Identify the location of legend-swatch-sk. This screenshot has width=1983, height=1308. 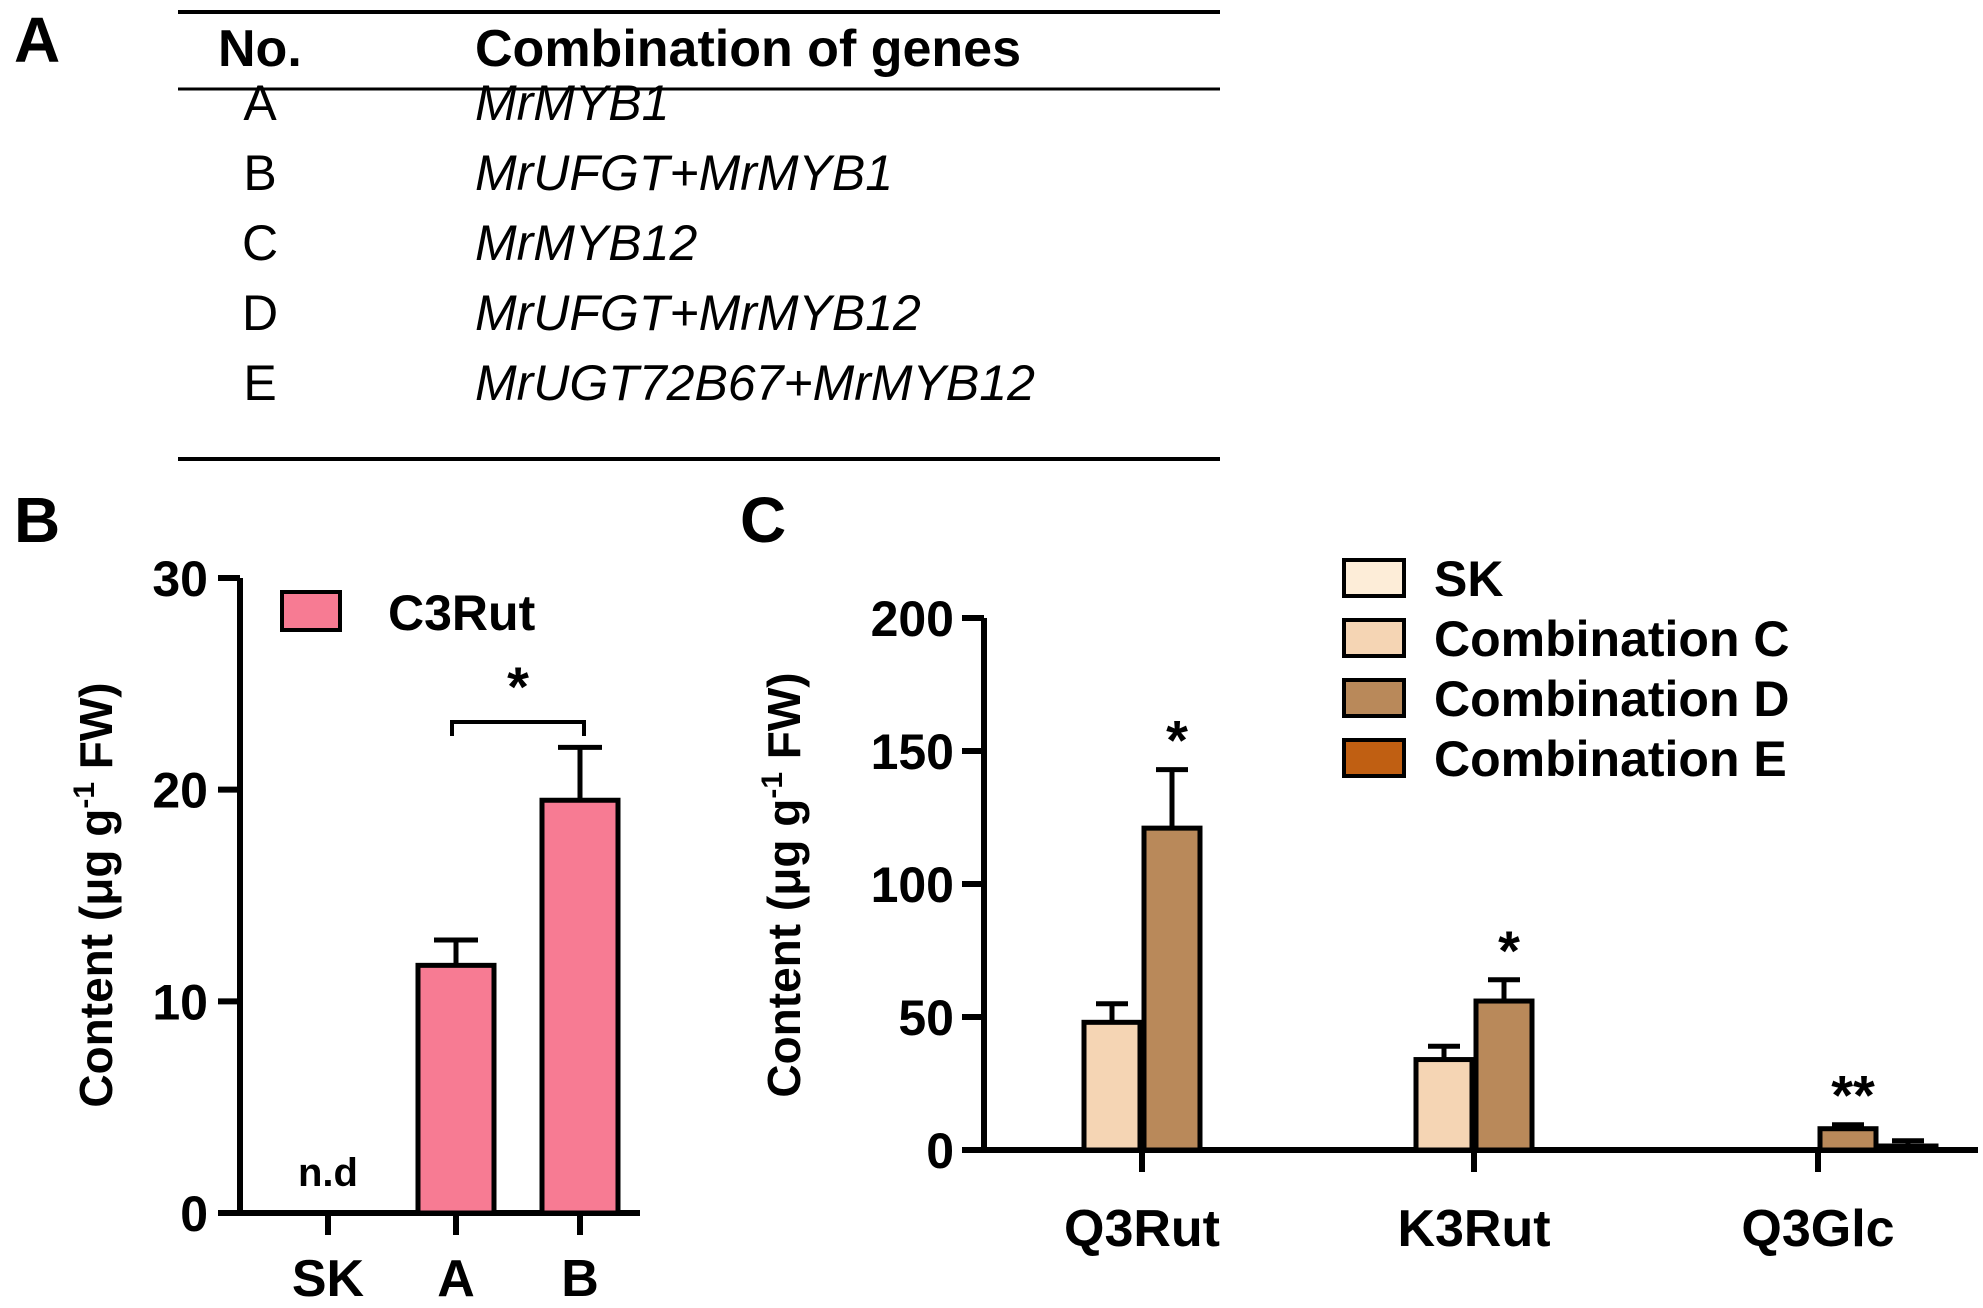
(1374, 578).